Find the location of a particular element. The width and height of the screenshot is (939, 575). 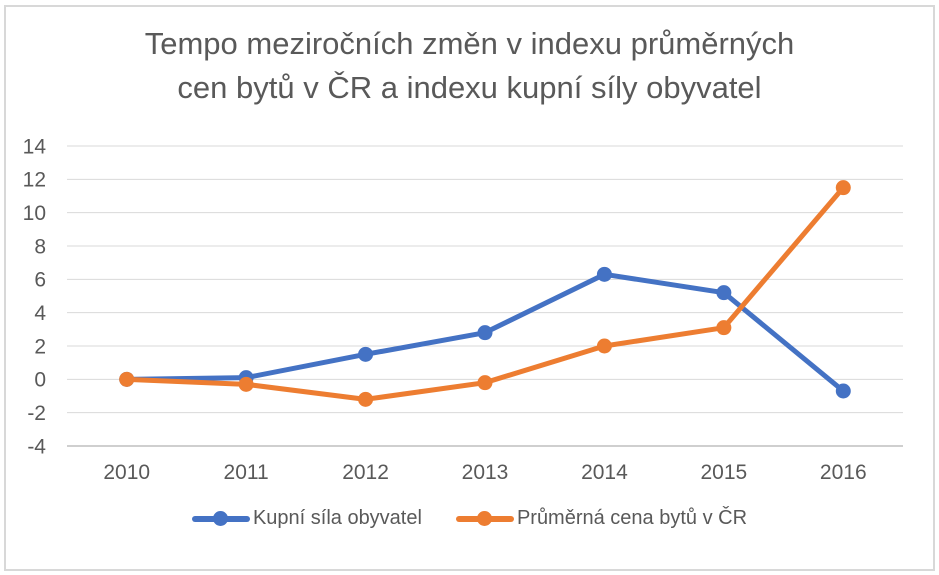

x-tick-label: 2010 is located at coordinates (126, 472).